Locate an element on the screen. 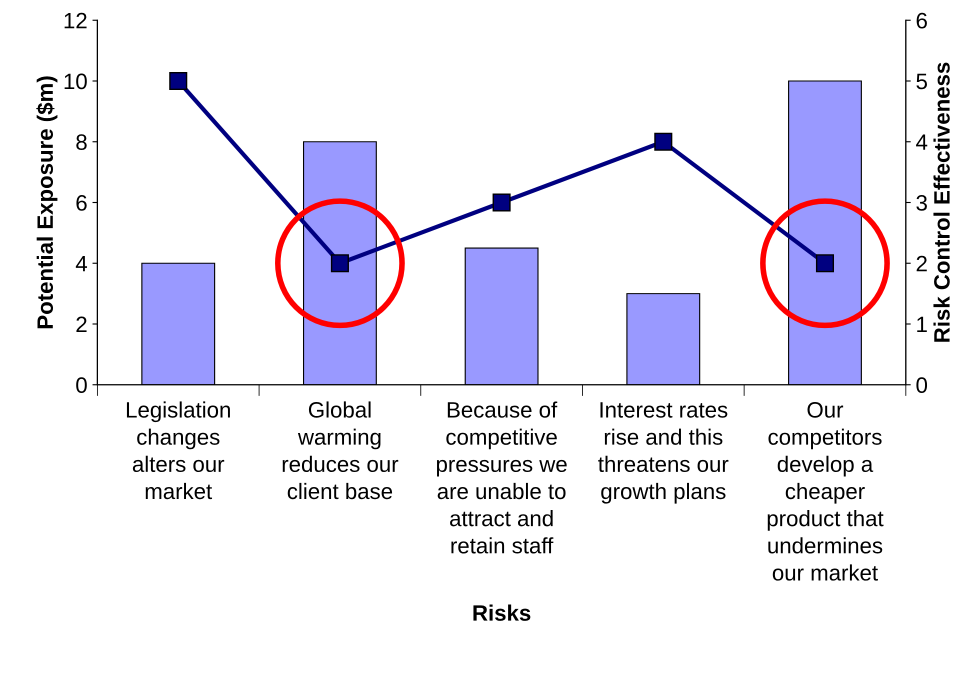  y-axis-title: Potential Exposure ($m) is located at coordinates (47, 202).